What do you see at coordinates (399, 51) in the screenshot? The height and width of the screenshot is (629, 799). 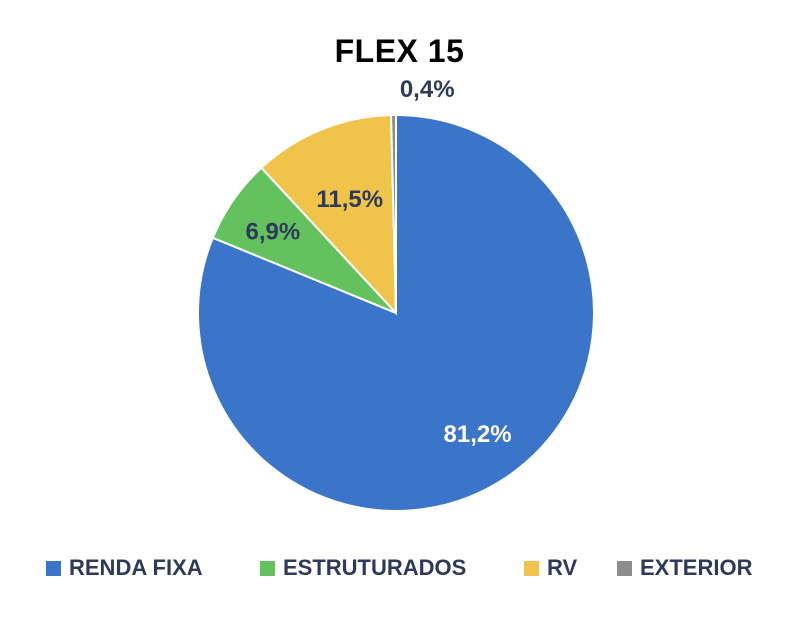 I see `chart-title: FLEX 15` at bounding box center [399, 51].